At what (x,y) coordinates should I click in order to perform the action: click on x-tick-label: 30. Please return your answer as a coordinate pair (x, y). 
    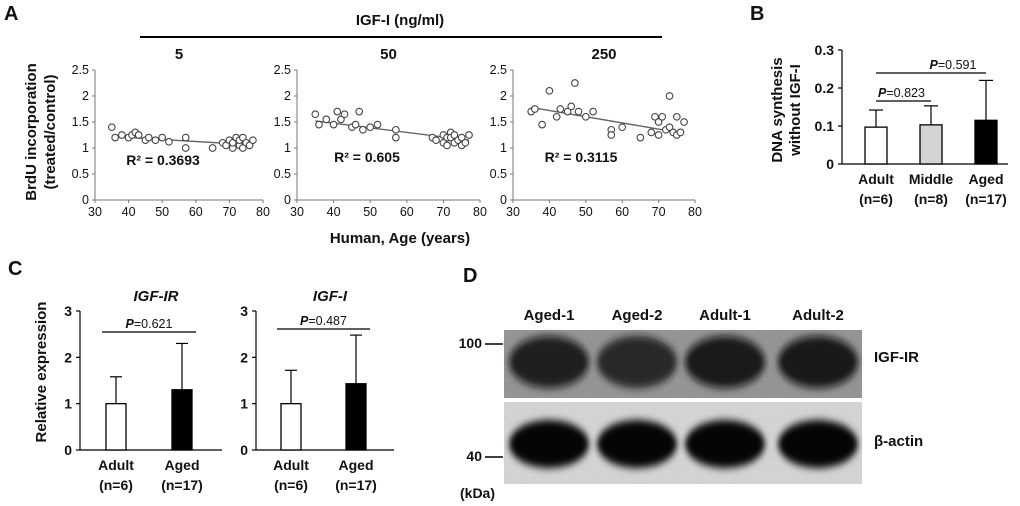
    Looking at the image, I should click on (513, 212).